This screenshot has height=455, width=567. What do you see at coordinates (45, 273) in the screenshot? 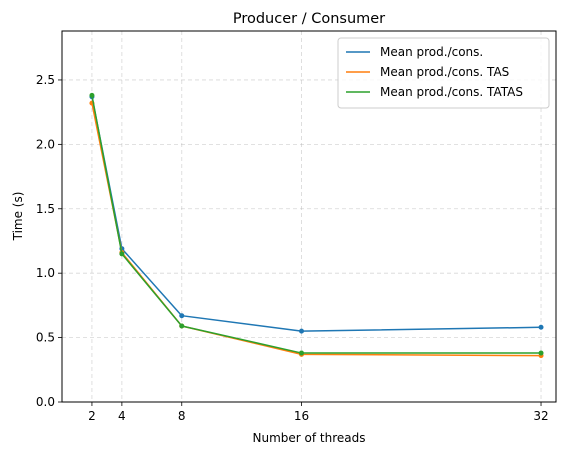
I see `y-tick-label: 1.0` at bounding box center [45, 273].